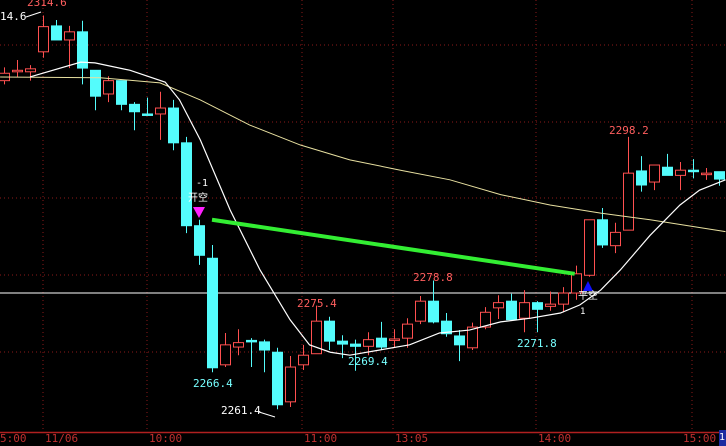 This screenshot has width=726, height=446. Describe the element at coordinates (588, 286) in the screenshot. I see `cover-signal-triangle-icon` at that location.